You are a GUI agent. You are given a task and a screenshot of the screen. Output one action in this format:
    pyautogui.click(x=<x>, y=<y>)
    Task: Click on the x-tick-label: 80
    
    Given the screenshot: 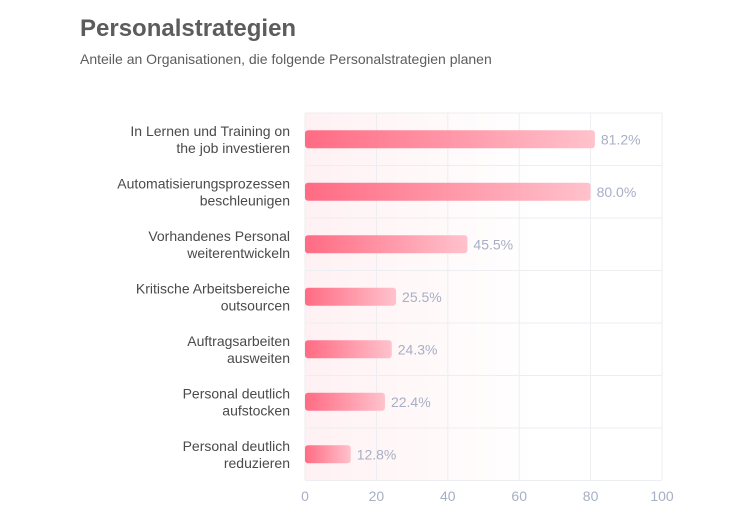 What is the action you would take?
    pyautogui.click(x=591, y=496)
    